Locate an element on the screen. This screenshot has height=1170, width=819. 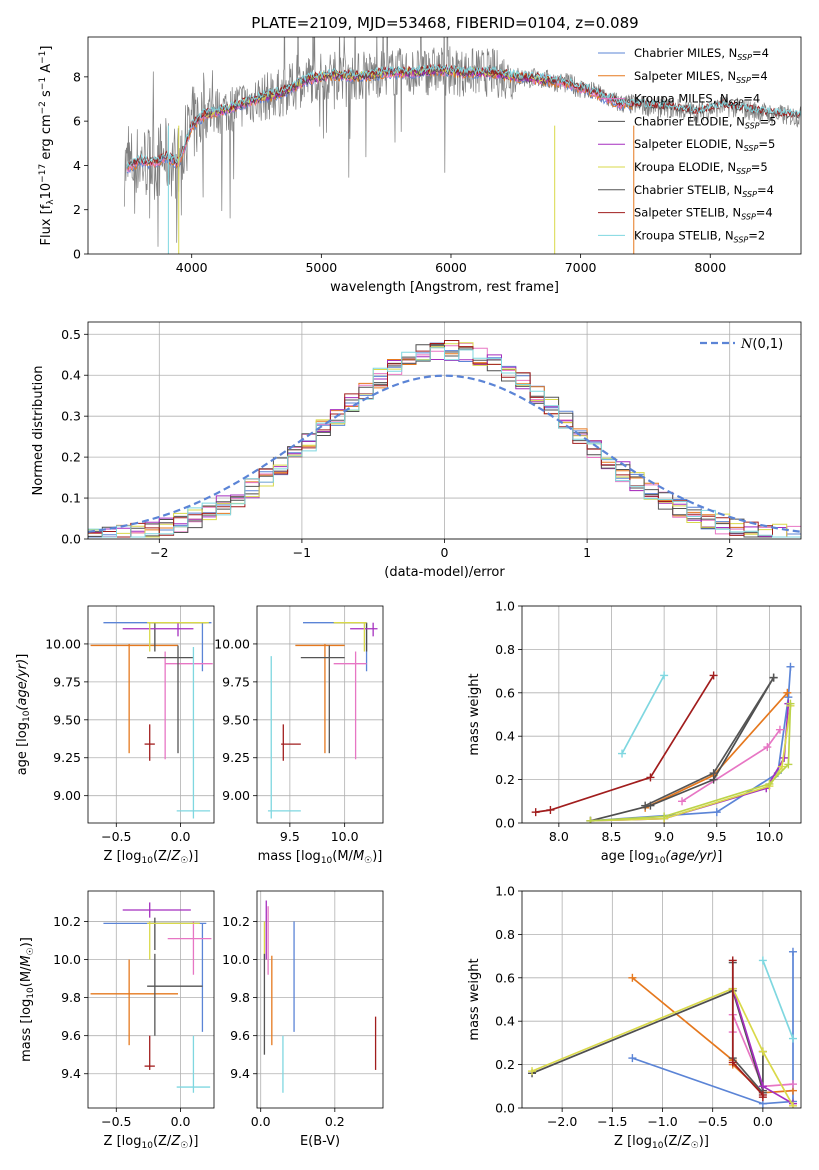
y-tick-label: 0.4 is located at coordinates (505, 1021).